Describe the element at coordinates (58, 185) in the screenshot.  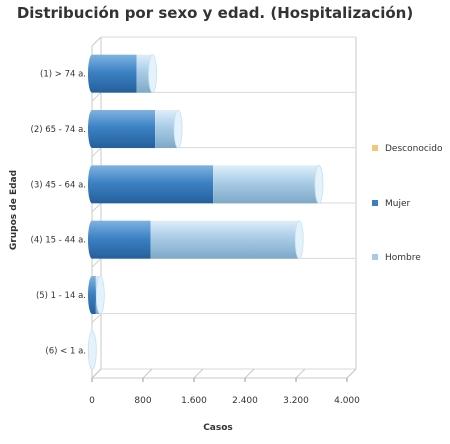
I see `category-label: (3) 45 - 64 a.` at that location.